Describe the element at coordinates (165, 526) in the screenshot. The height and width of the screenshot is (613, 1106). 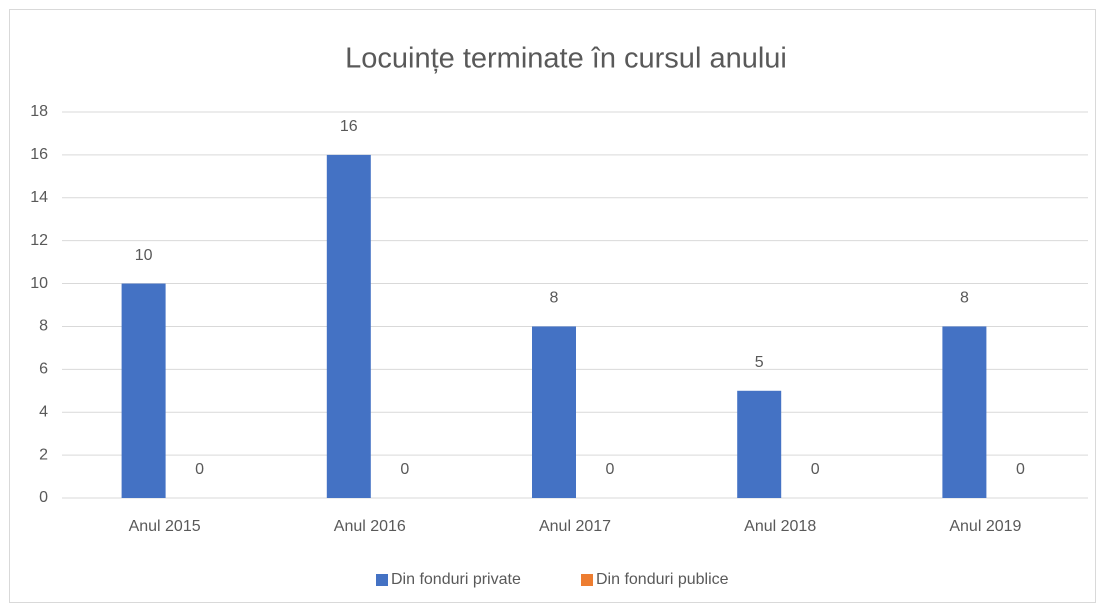
I see `x-tick-label: Anul 2015` at that location.